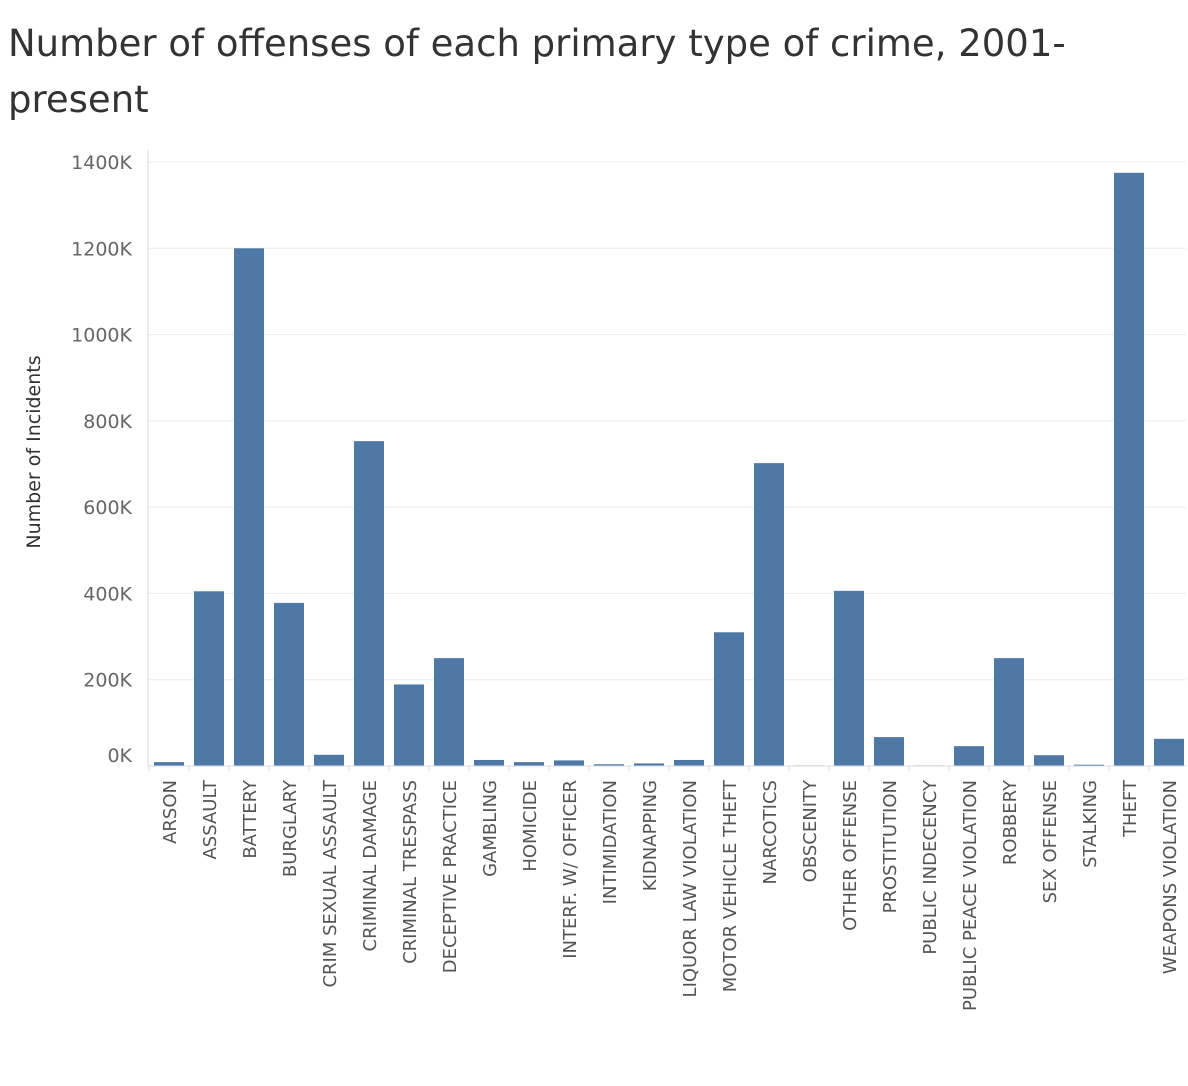 This screenshot has height=1086, width=1188. Describe the element at coordinates (449, 712) in the screenshot. I see `bar-deceptive-practice` at that location.